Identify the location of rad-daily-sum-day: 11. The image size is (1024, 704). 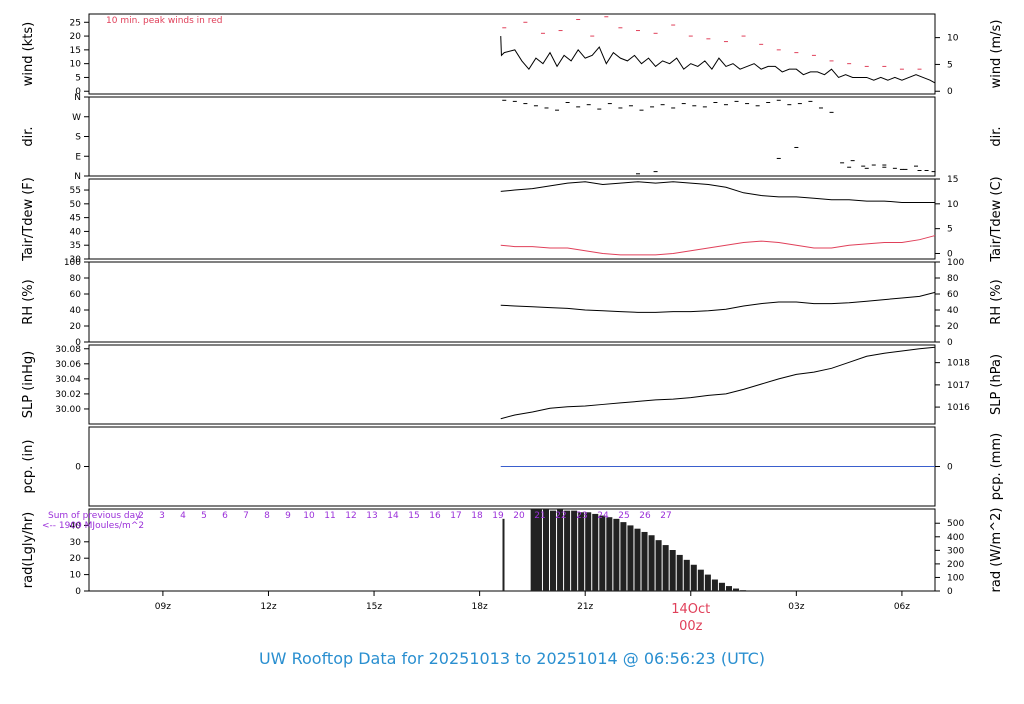
(329, 516).